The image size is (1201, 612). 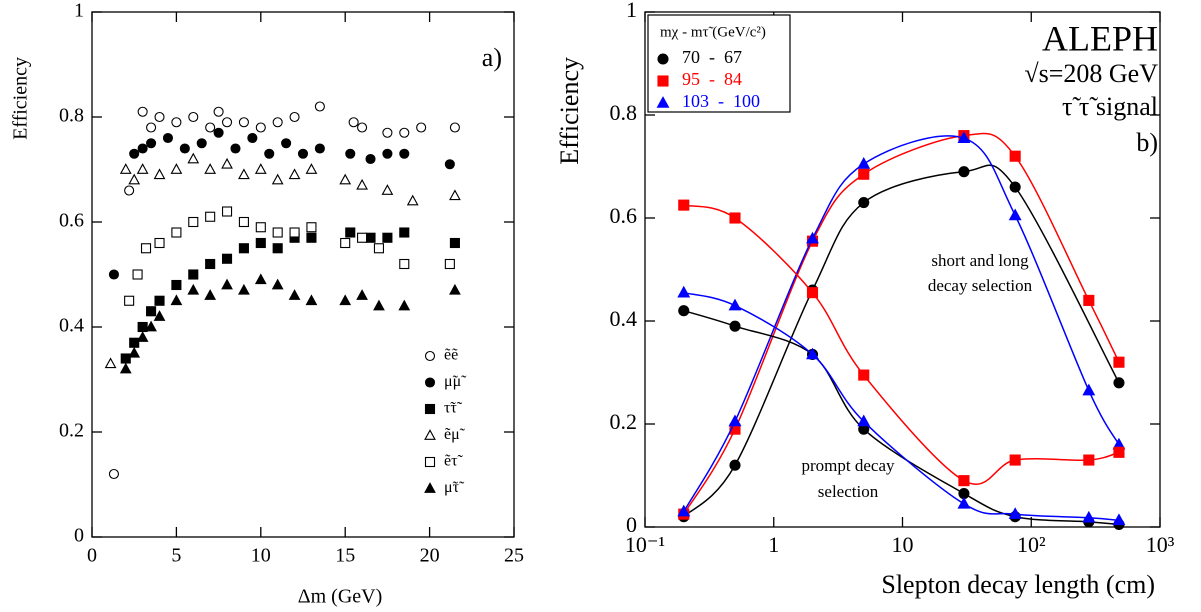 I want to click on y-tick-label: 0.8, so click(x=624, y=112).